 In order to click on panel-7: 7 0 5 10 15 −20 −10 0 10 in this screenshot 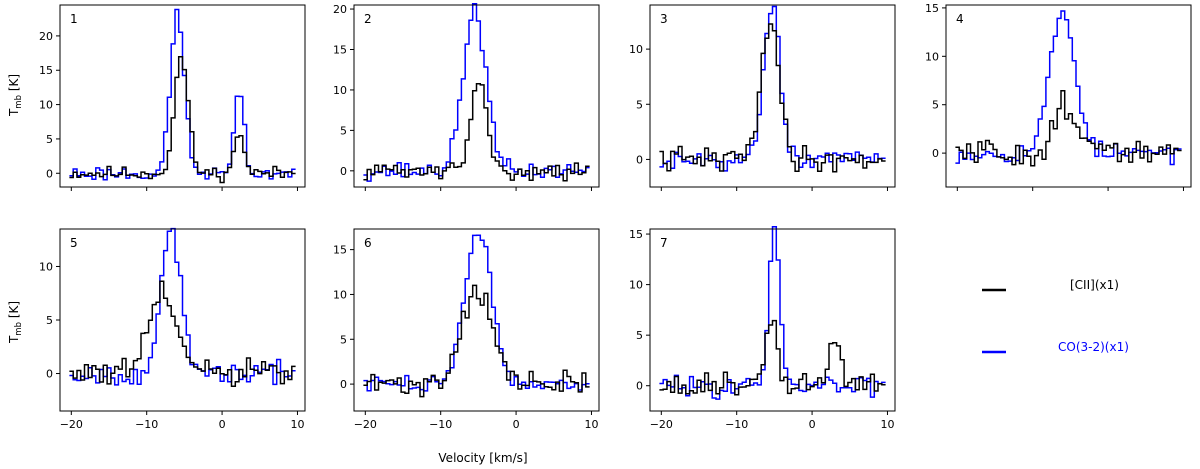, I will do `click(762, 328)`.